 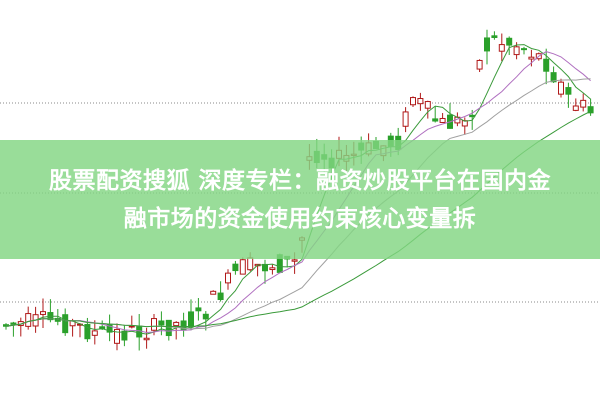 I want to click on title-line-2: 融市场的资金使用约束核心变量拆, so click(x=300, y=218).